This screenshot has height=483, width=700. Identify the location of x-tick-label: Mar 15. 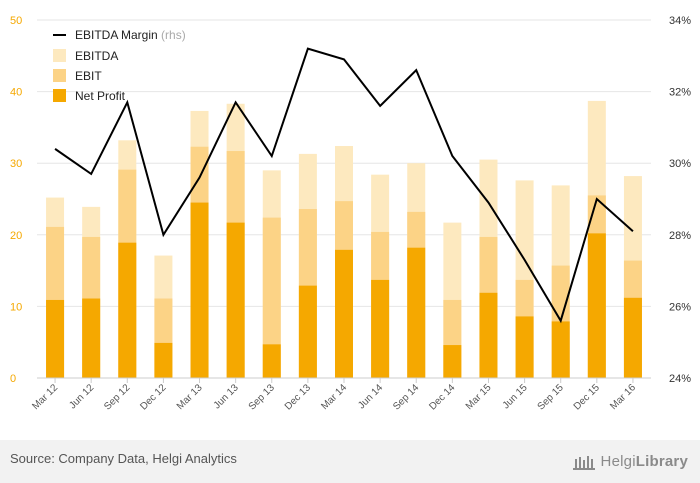
(479, 397).